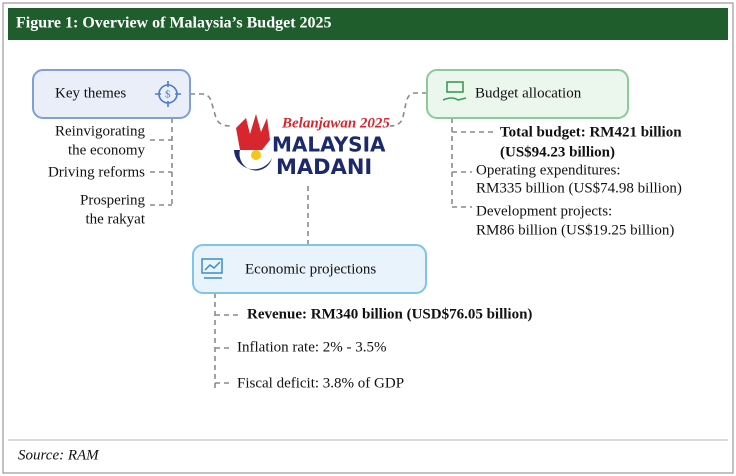 This screenshot has height=476, width=736. I want to click on budget-total: (US$94.23 billion), so click(557, 152).